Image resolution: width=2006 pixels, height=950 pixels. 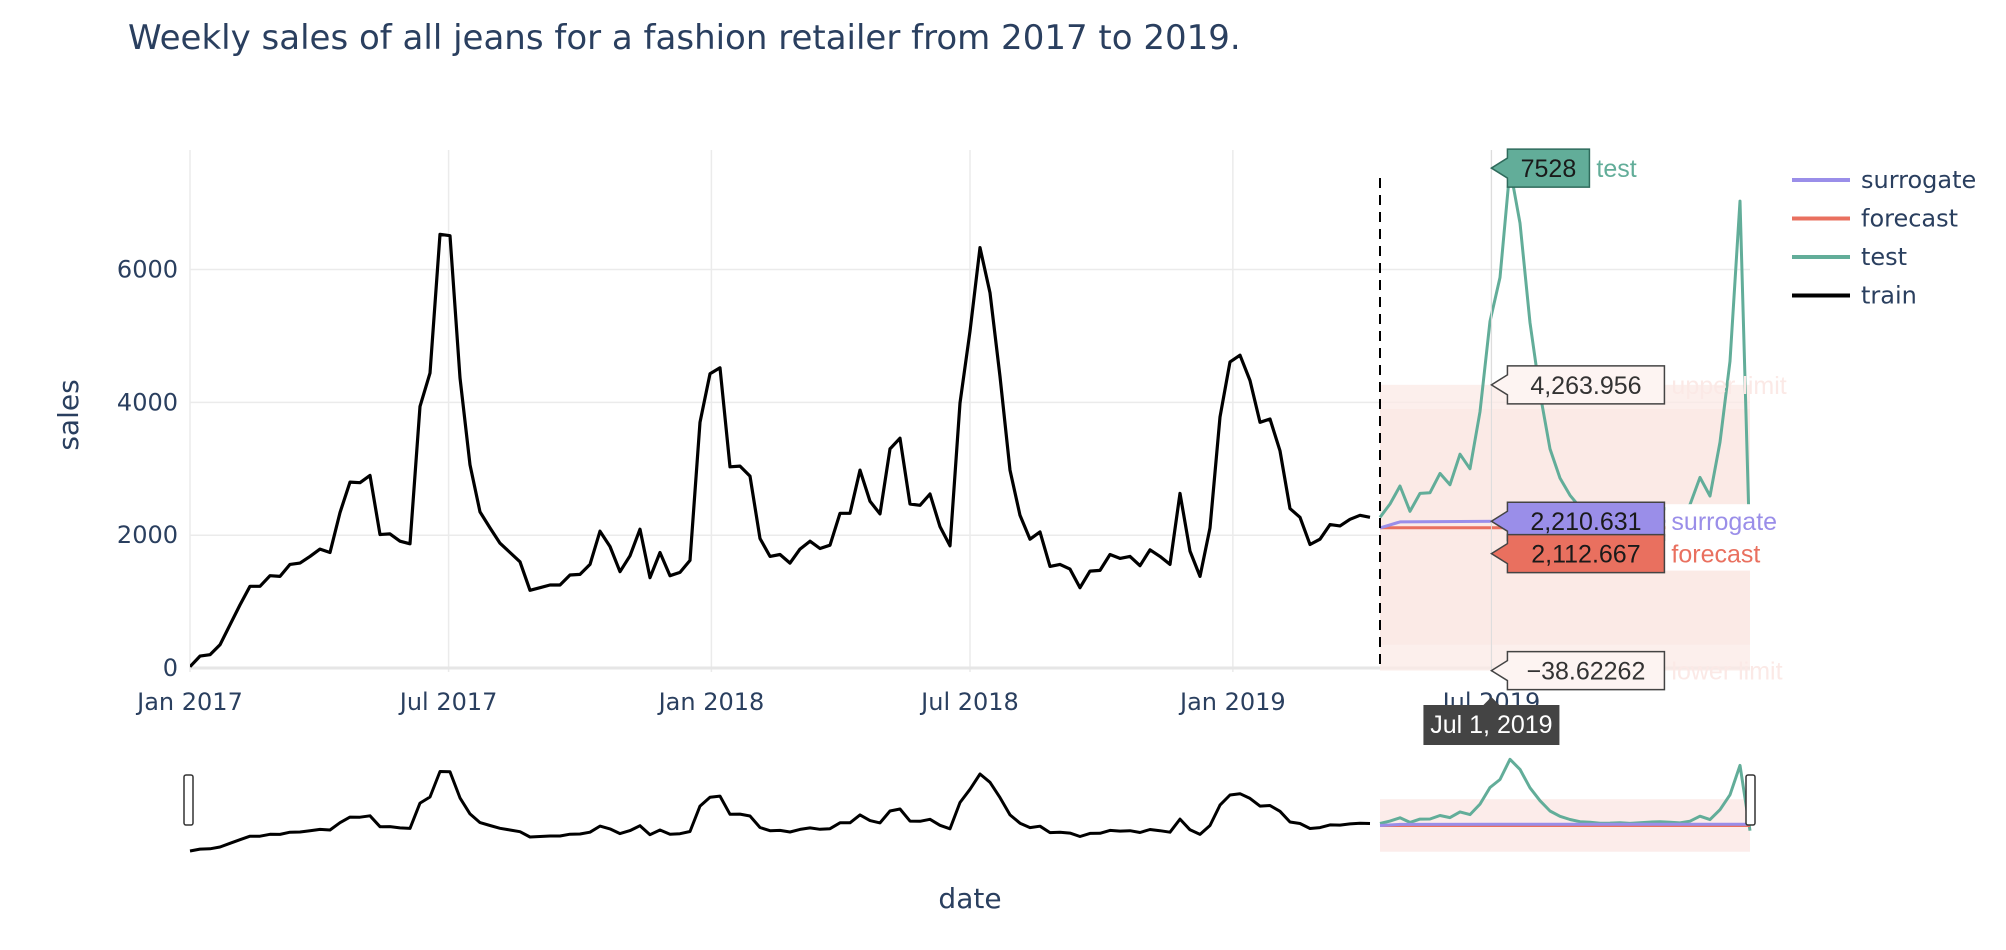 What do you see at coordinates (147, 535) in the screenshot?
I see `y-tick-label: 2000` at bounding box center [147, 535].